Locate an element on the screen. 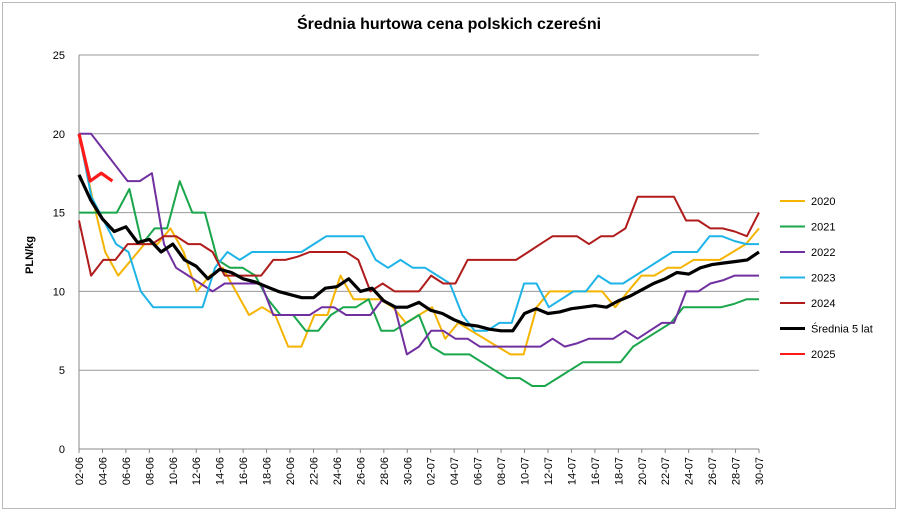 Image resolution: width=900 pixels, height=513 pixels. legend-label: 2022 is located at coordinates (823, 253).